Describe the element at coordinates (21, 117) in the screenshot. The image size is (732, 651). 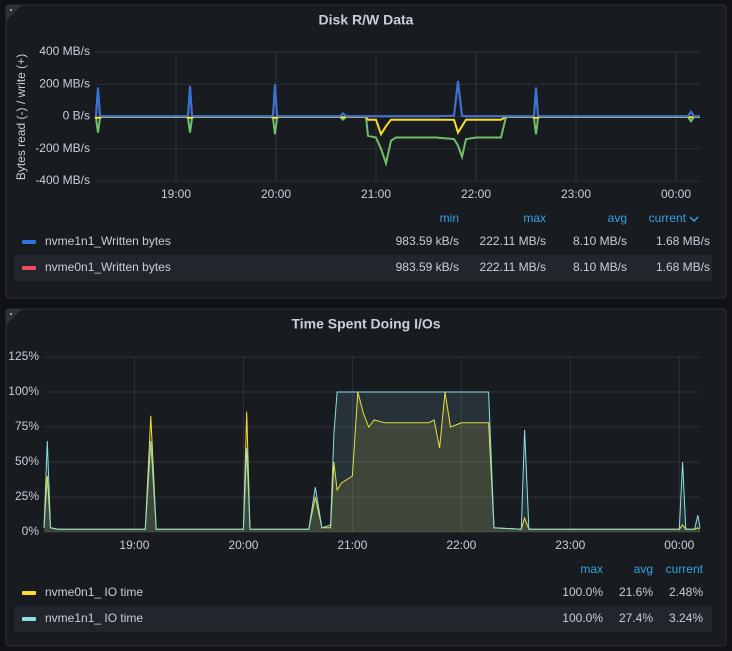
I see `y-axis-label: Bytes read (-) / write (+)` at that location.